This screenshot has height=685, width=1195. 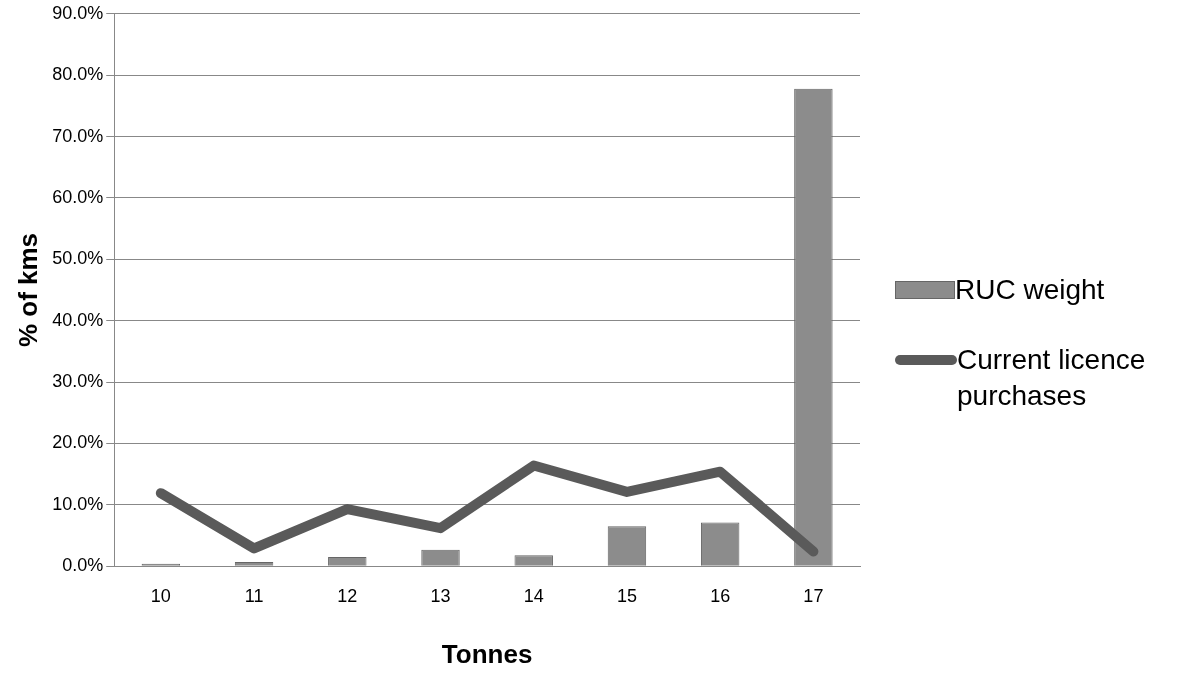 What do you see at coordinates (27, 290) in the screenshot?
I see `y-axis-title: % of kms` at bounding box center [27, 290].